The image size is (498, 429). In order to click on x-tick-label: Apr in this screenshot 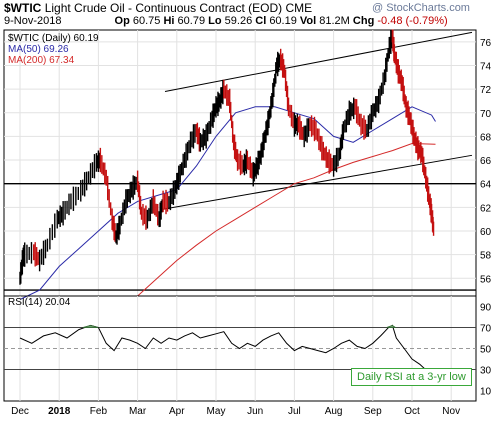, I will do `click(177, 411)`.